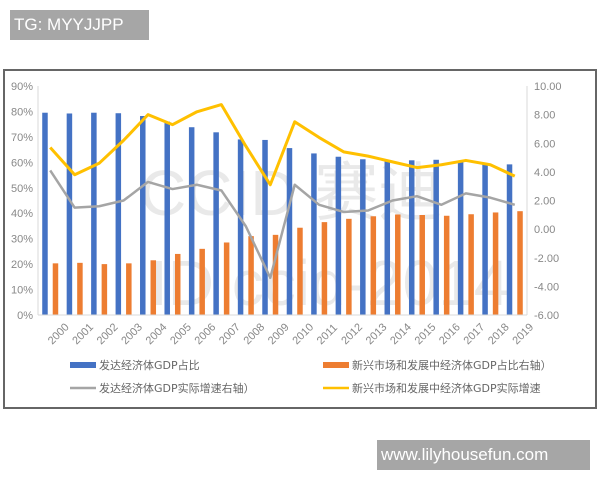 This screenshot has width=600, height=480. What do you see at coordinates (79, 25) in the screenshot?
I see `telegram-tag-overlay: TG: MYYJJPP` at bounding box center [79, 25].